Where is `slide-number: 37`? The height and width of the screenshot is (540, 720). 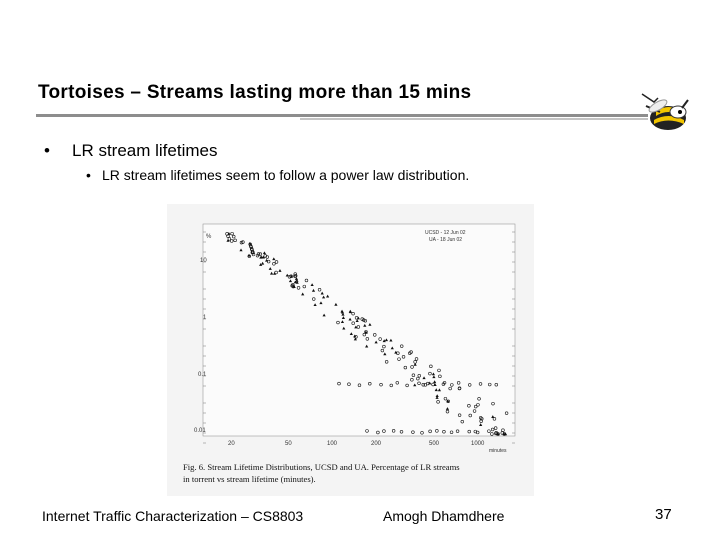
slide-number: 37 is located at coordinates (663, 514).